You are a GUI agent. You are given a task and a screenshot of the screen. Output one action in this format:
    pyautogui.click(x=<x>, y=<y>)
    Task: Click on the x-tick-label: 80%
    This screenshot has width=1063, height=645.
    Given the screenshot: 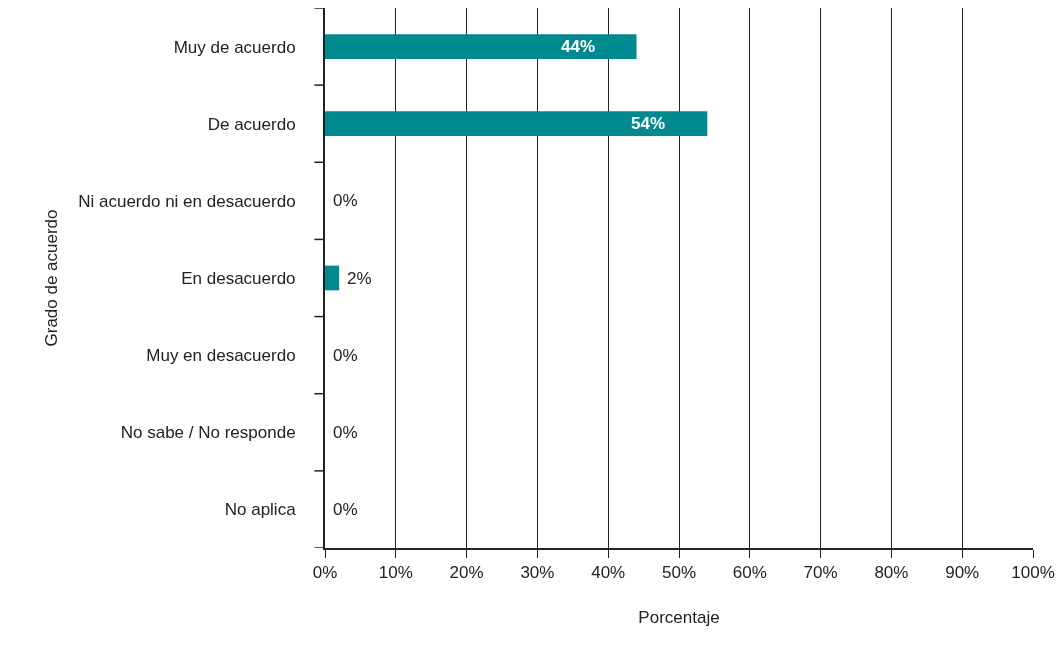 What is the action you would take?
    pyautogui.click(x=891, y=573)
    